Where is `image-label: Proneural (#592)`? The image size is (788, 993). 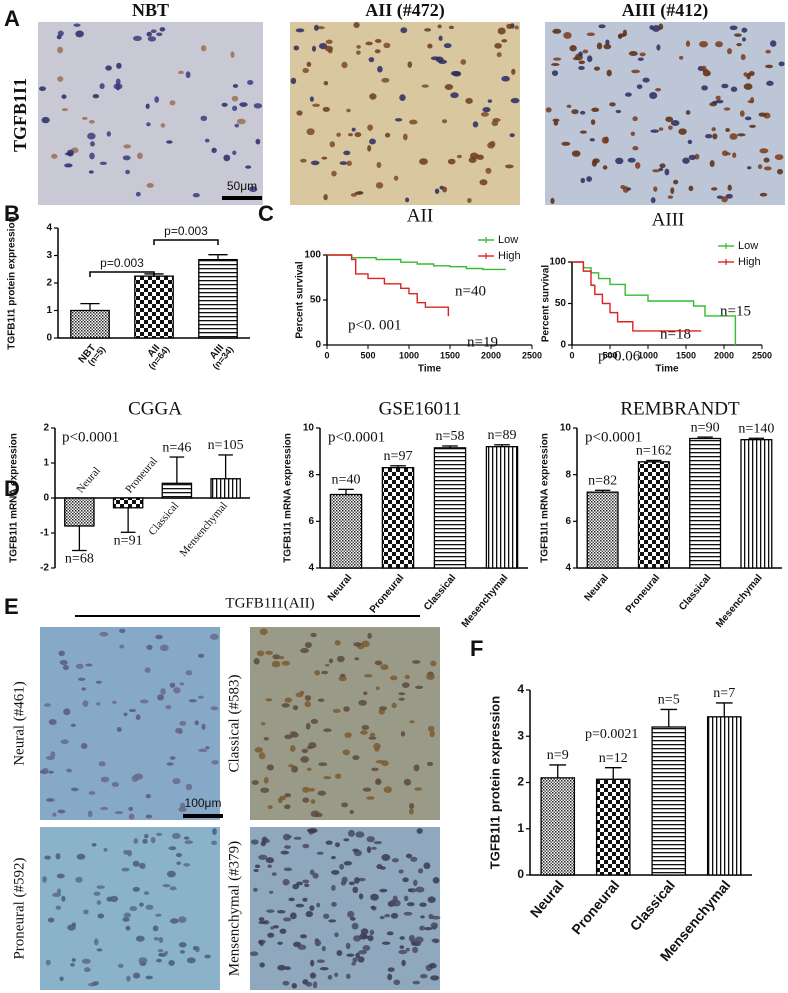
image-label: Proneural (#592) is located at coordinates (19, 908).